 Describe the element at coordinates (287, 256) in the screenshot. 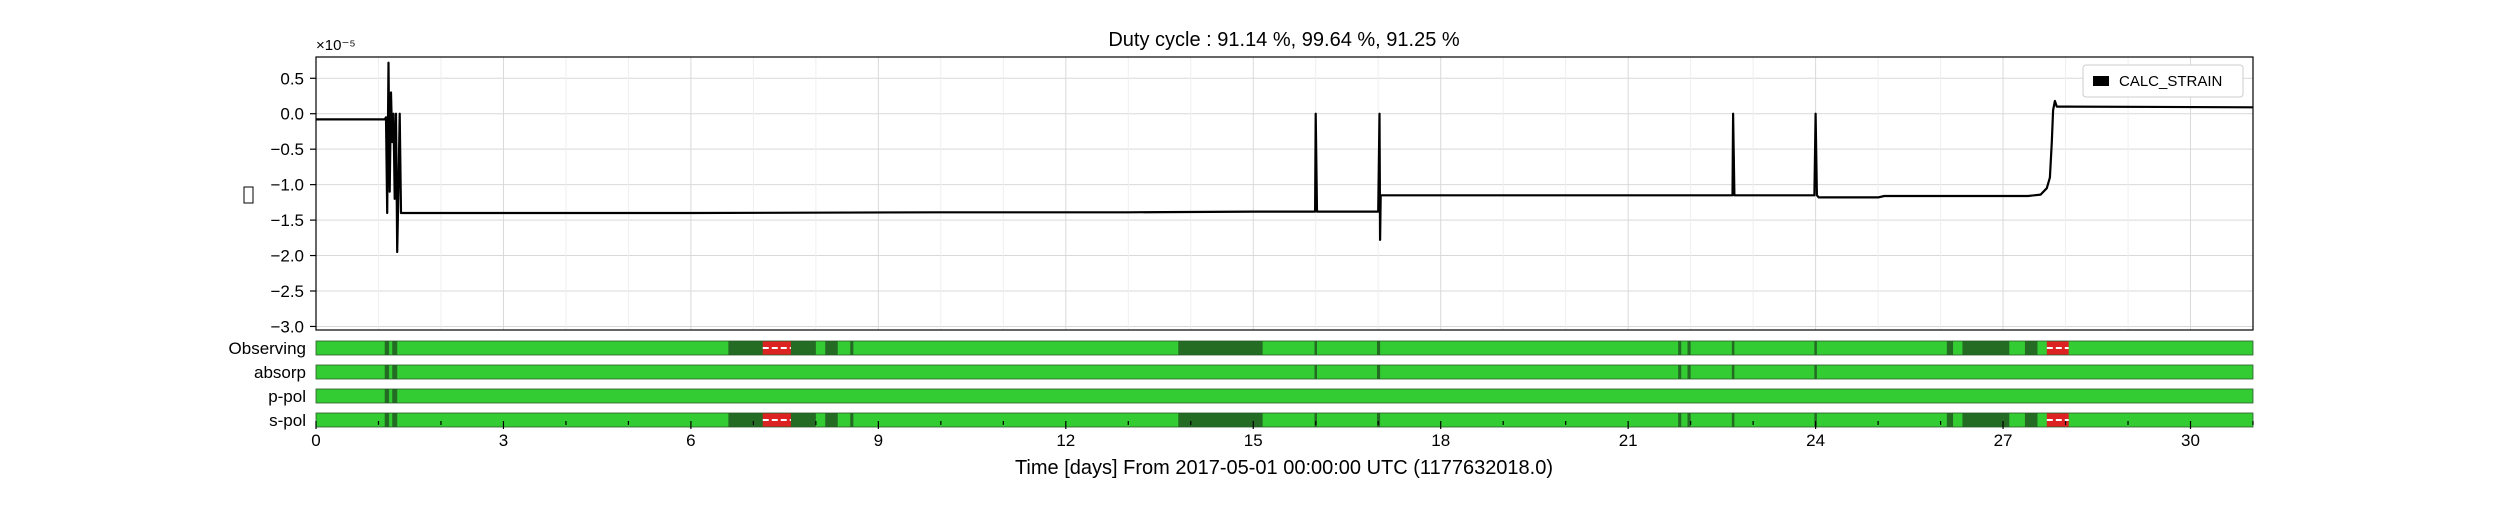

I see `y-tick-label: −2.0` at that location.